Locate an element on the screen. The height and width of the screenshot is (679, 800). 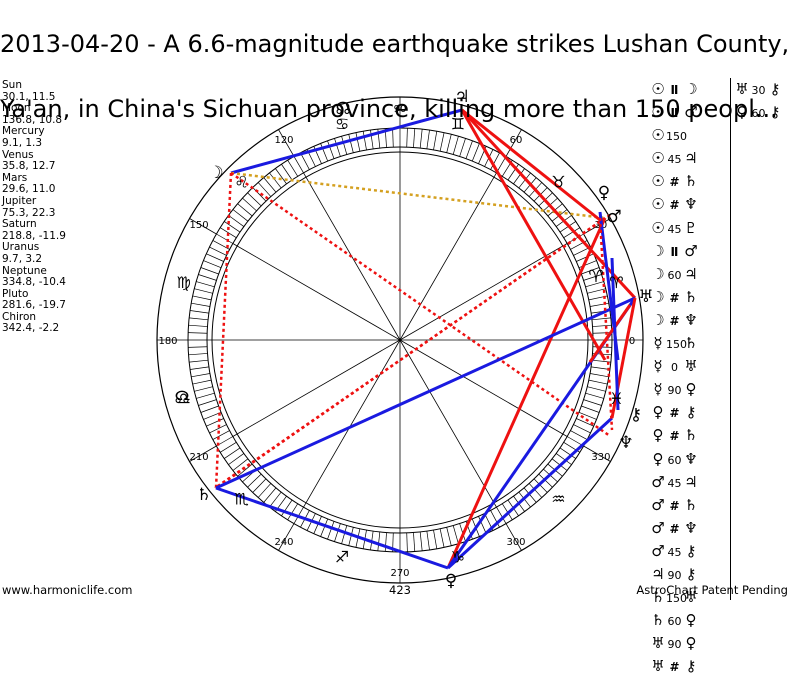
planet-name-uranus: Uranus is located at coordinates (21, 247).